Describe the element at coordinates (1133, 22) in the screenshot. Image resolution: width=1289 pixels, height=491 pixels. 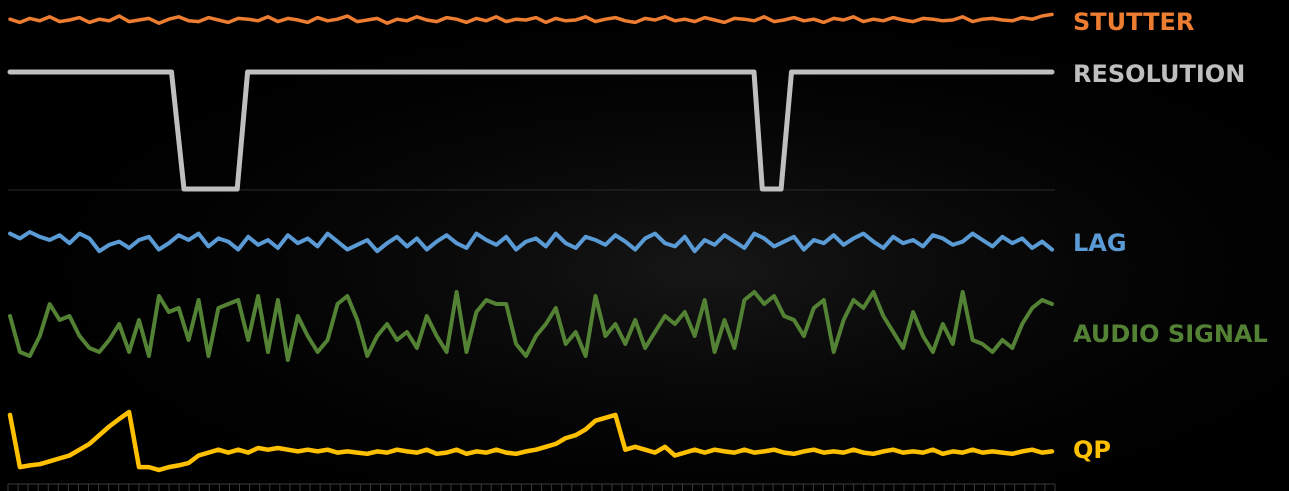
I see `series-label-stutter: STUTTER` at that location.